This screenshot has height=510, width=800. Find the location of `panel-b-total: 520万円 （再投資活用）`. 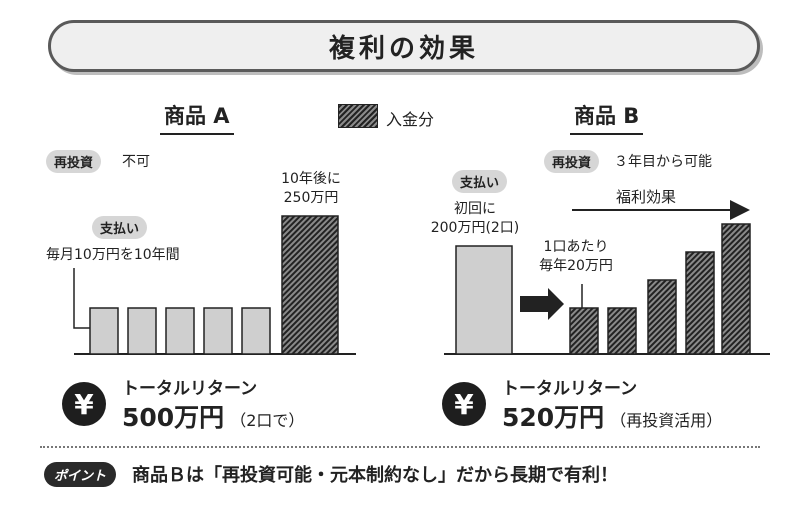

panel-b-total: 520万円 （再投資活用） is located at coordinates (612, 416).